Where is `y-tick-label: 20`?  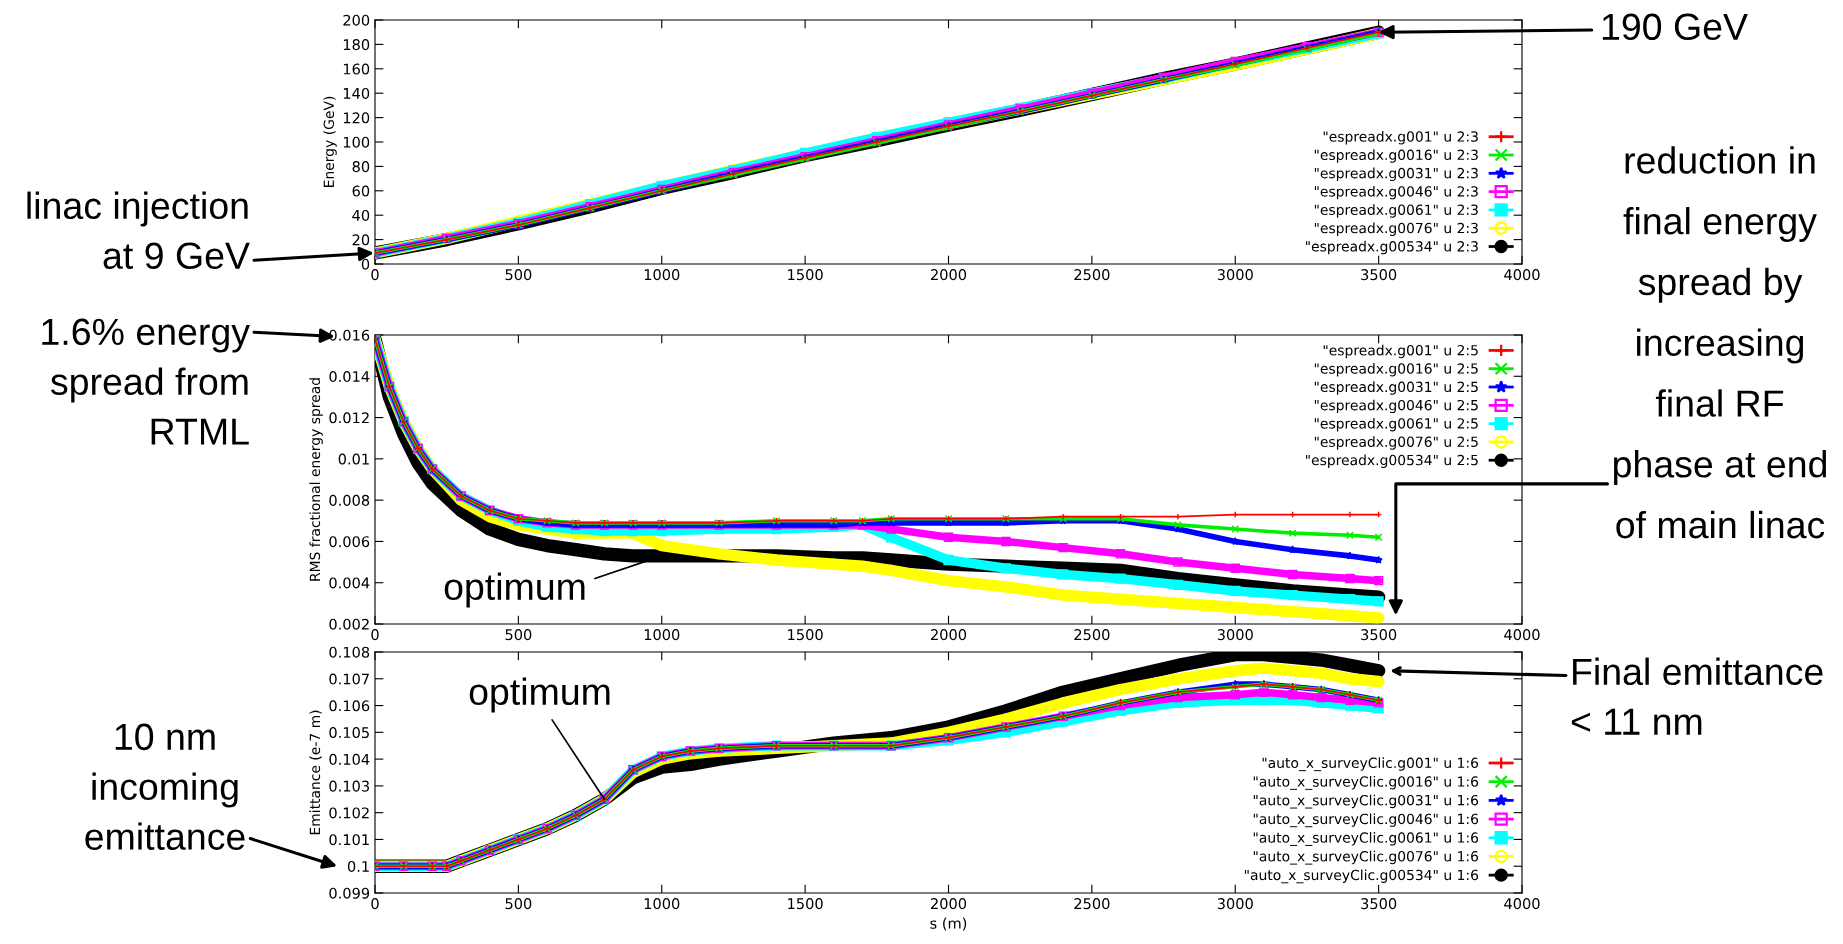 y-tick-label: 20 is located at coordinates (361, 240).